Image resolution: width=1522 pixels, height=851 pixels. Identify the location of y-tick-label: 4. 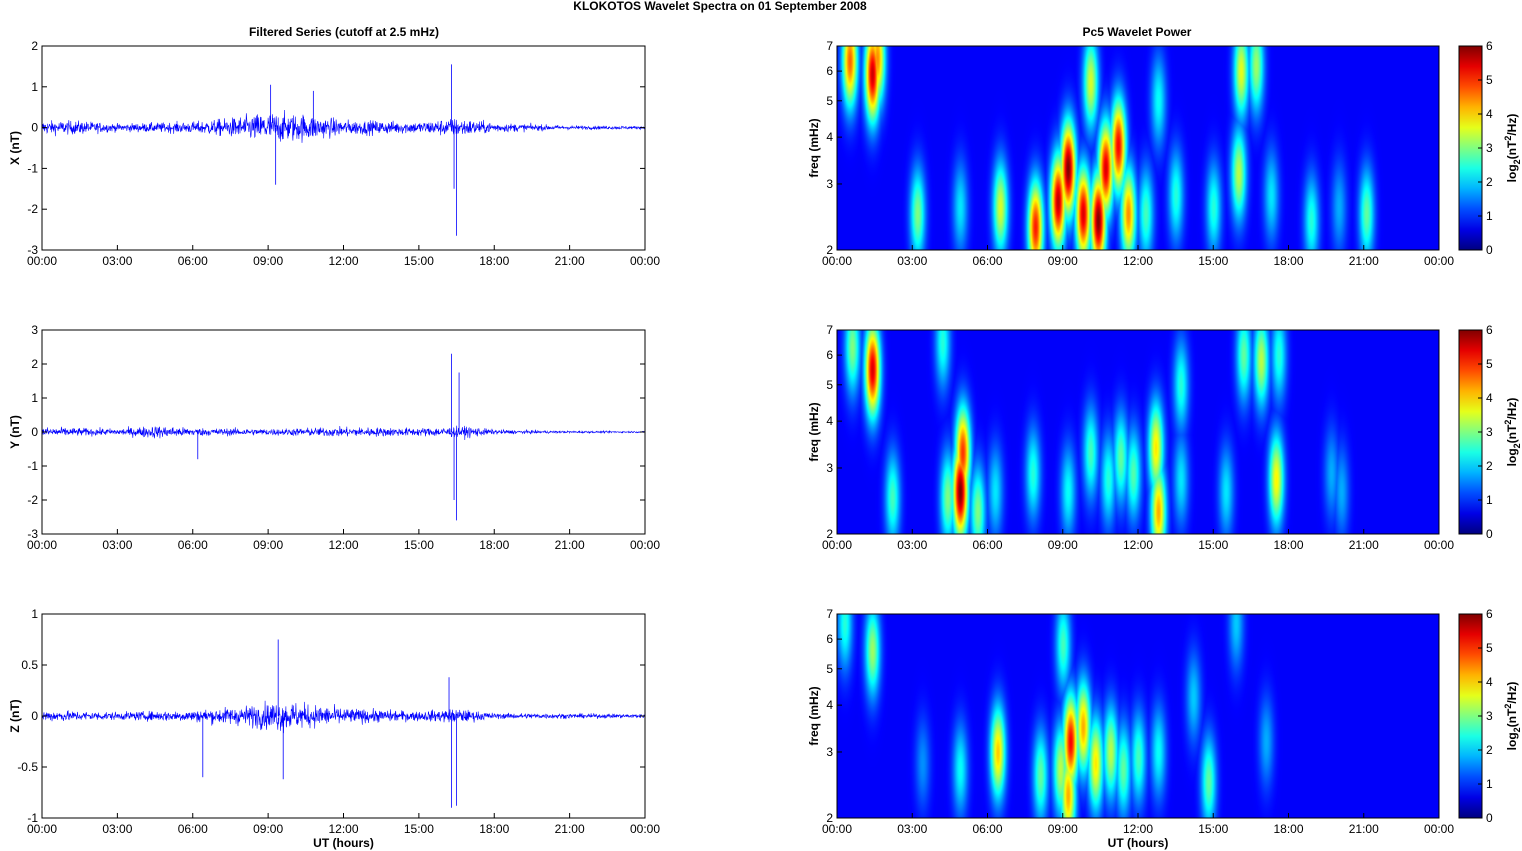
(829, 137).